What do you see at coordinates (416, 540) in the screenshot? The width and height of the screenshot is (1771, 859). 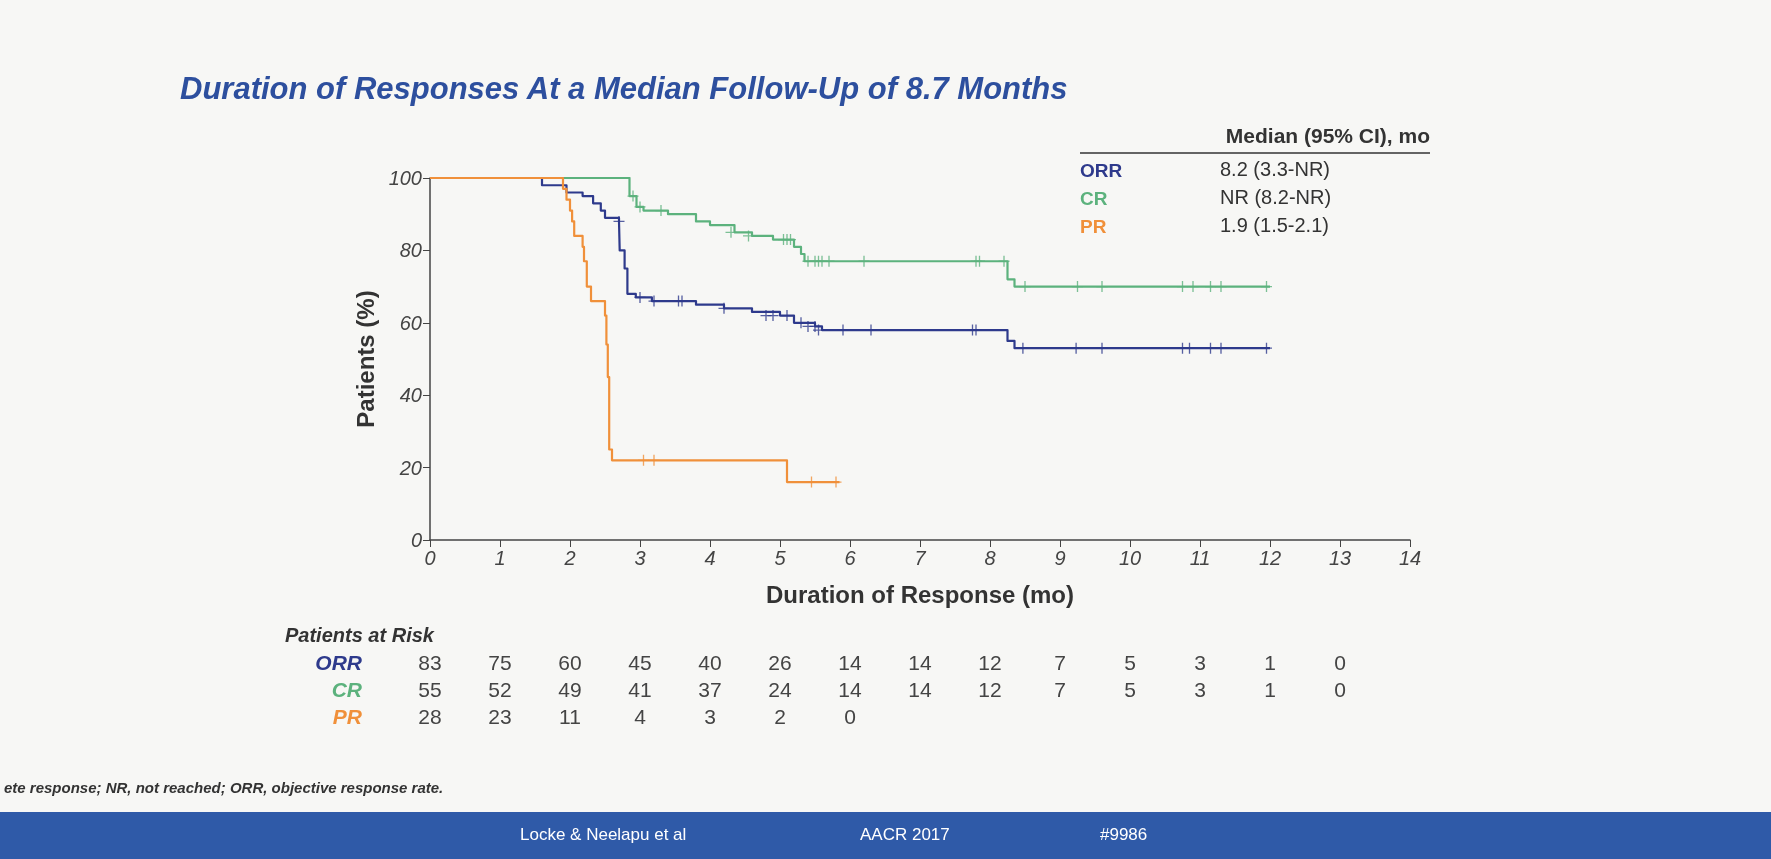 I see `y-tick-label: 0` at bounding box center [416, 540].